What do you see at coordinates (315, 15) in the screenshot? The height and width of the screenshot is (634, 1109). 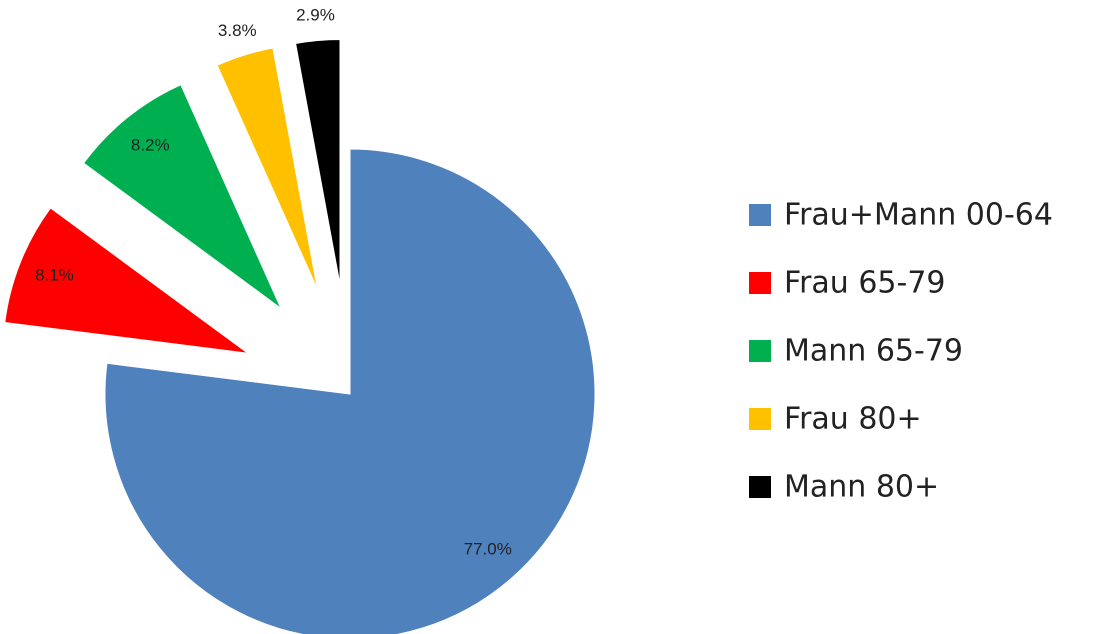 I see `data-label: 2.9%` at bounding box center [315, 15].